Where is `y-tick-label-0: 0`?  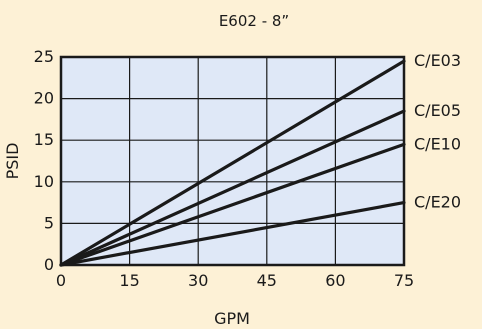
y-tick-label-0: 0 is located at coordinates (49, 264).